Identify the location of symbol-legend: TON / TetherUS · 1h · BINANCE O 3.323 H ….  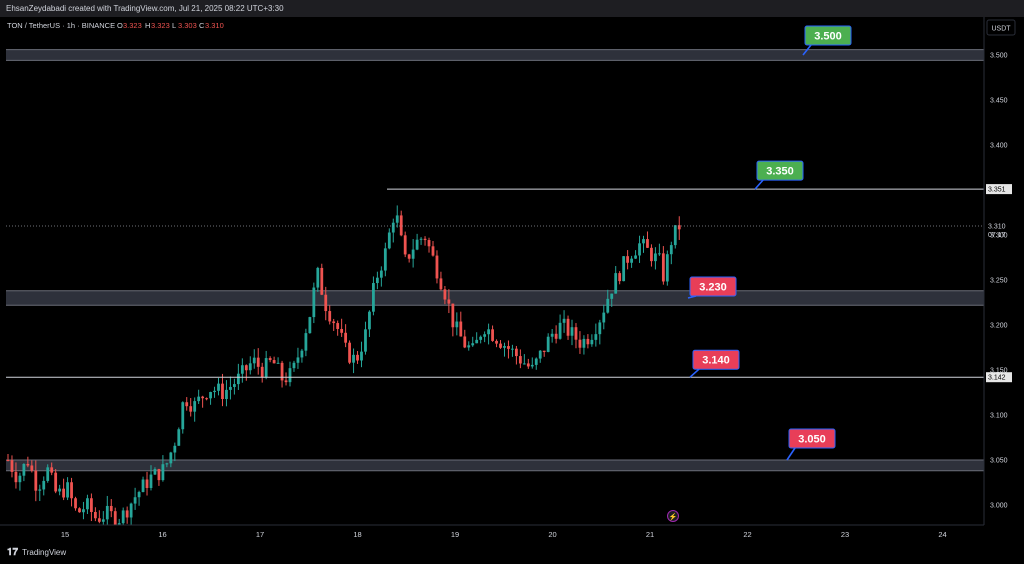
(115, 25).